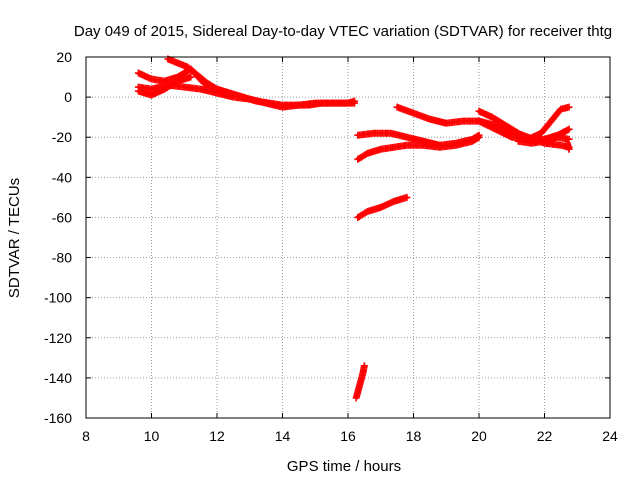  Describe the element at coordinates (58, 298) in the screenshot. I see `y-tick-label: -100` at that location.